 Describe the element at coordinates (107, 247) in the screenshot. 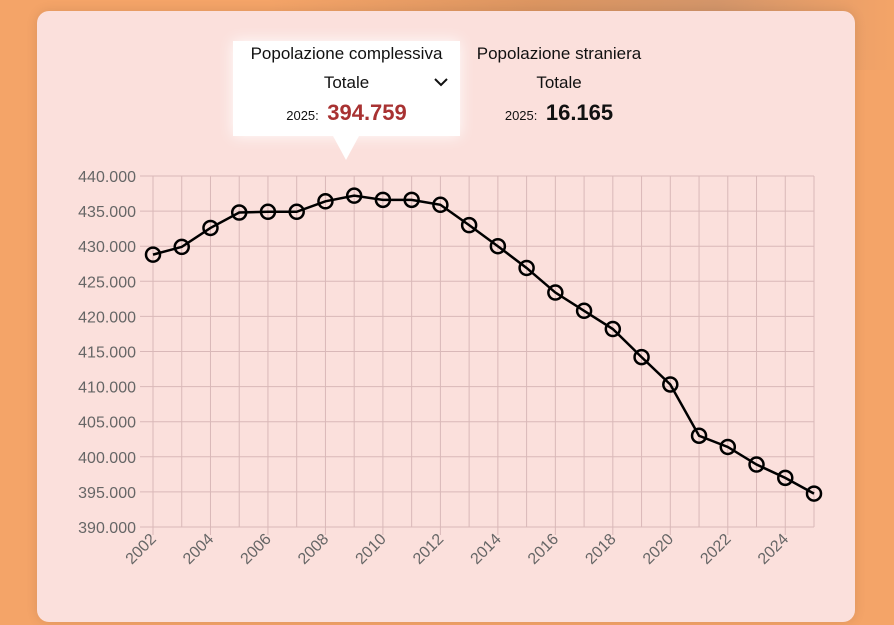

I see `y-tick-label: 430.000` at that location.